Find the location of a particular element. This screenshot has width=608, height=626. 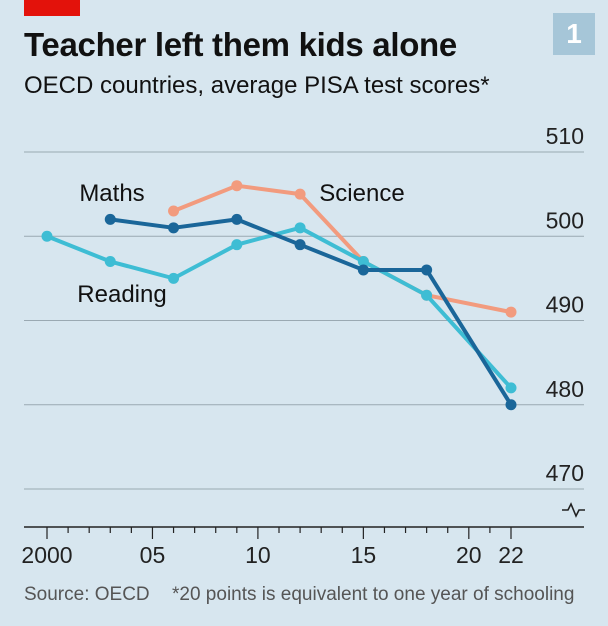

y-tick-label-510: 510 is located at coordinates (565, 136).